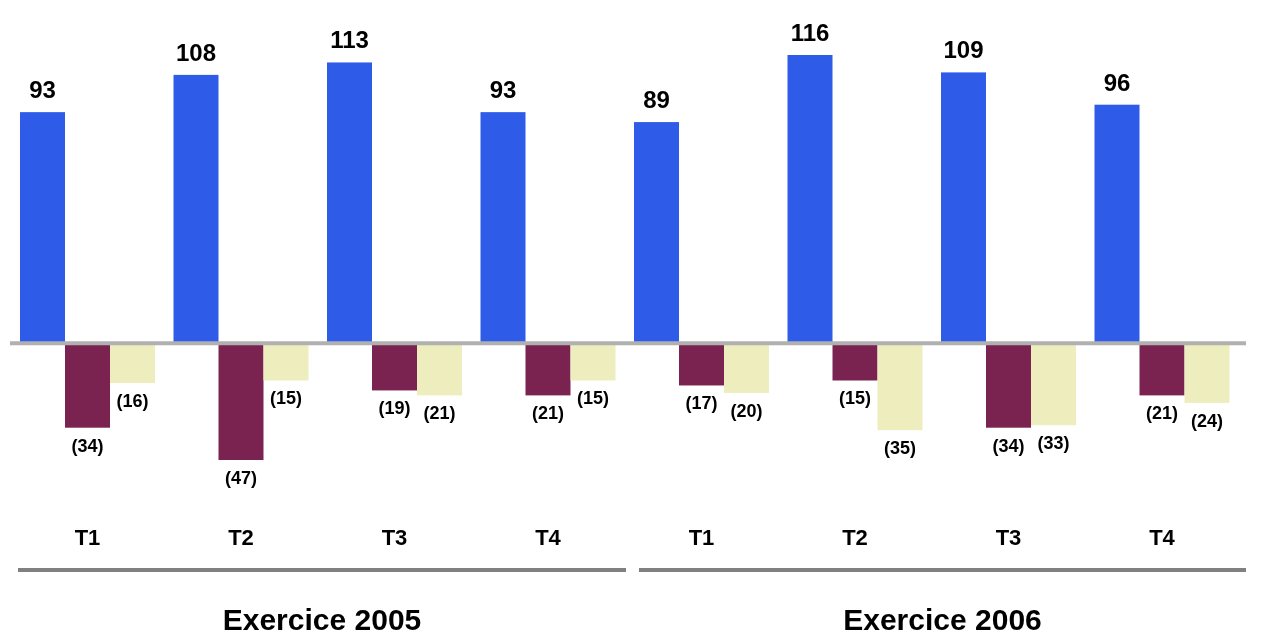  I want to click on text: Exercice 2006, so click(942, 619).